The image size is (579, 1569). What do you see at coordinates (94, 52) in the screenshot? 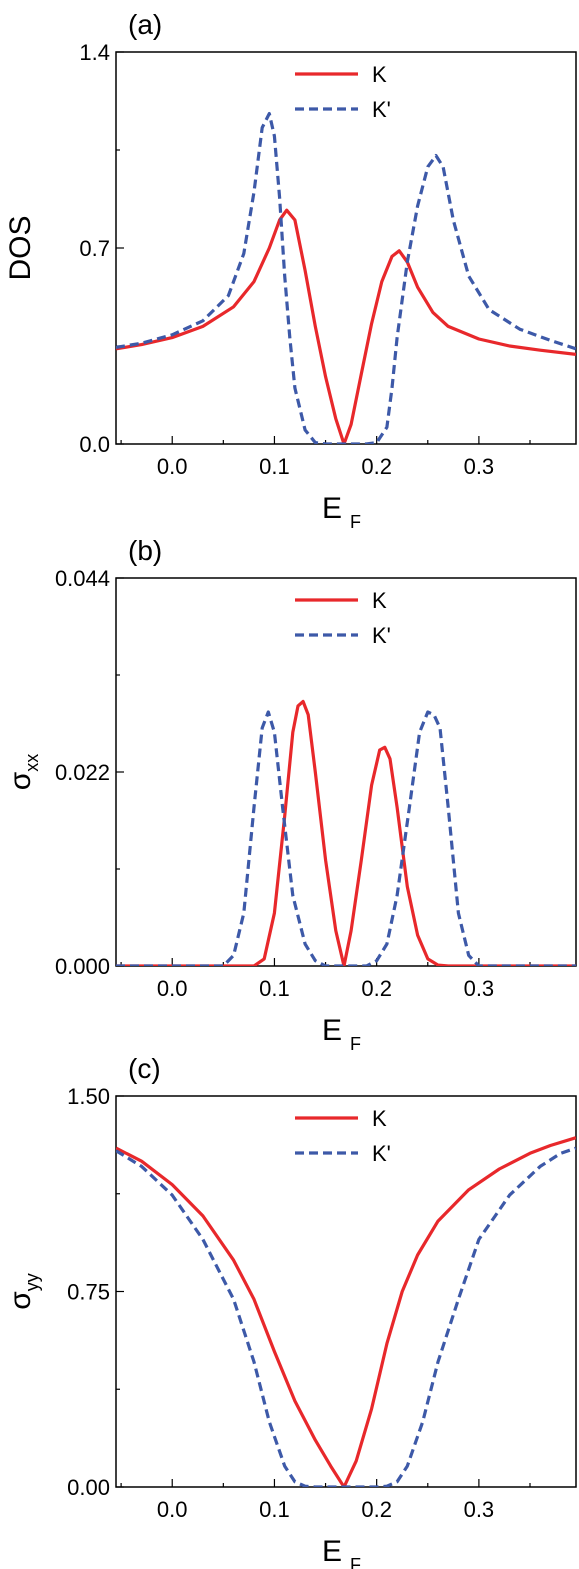
I see `y-tick-label: 1.4` at bounding box center [94, 52].